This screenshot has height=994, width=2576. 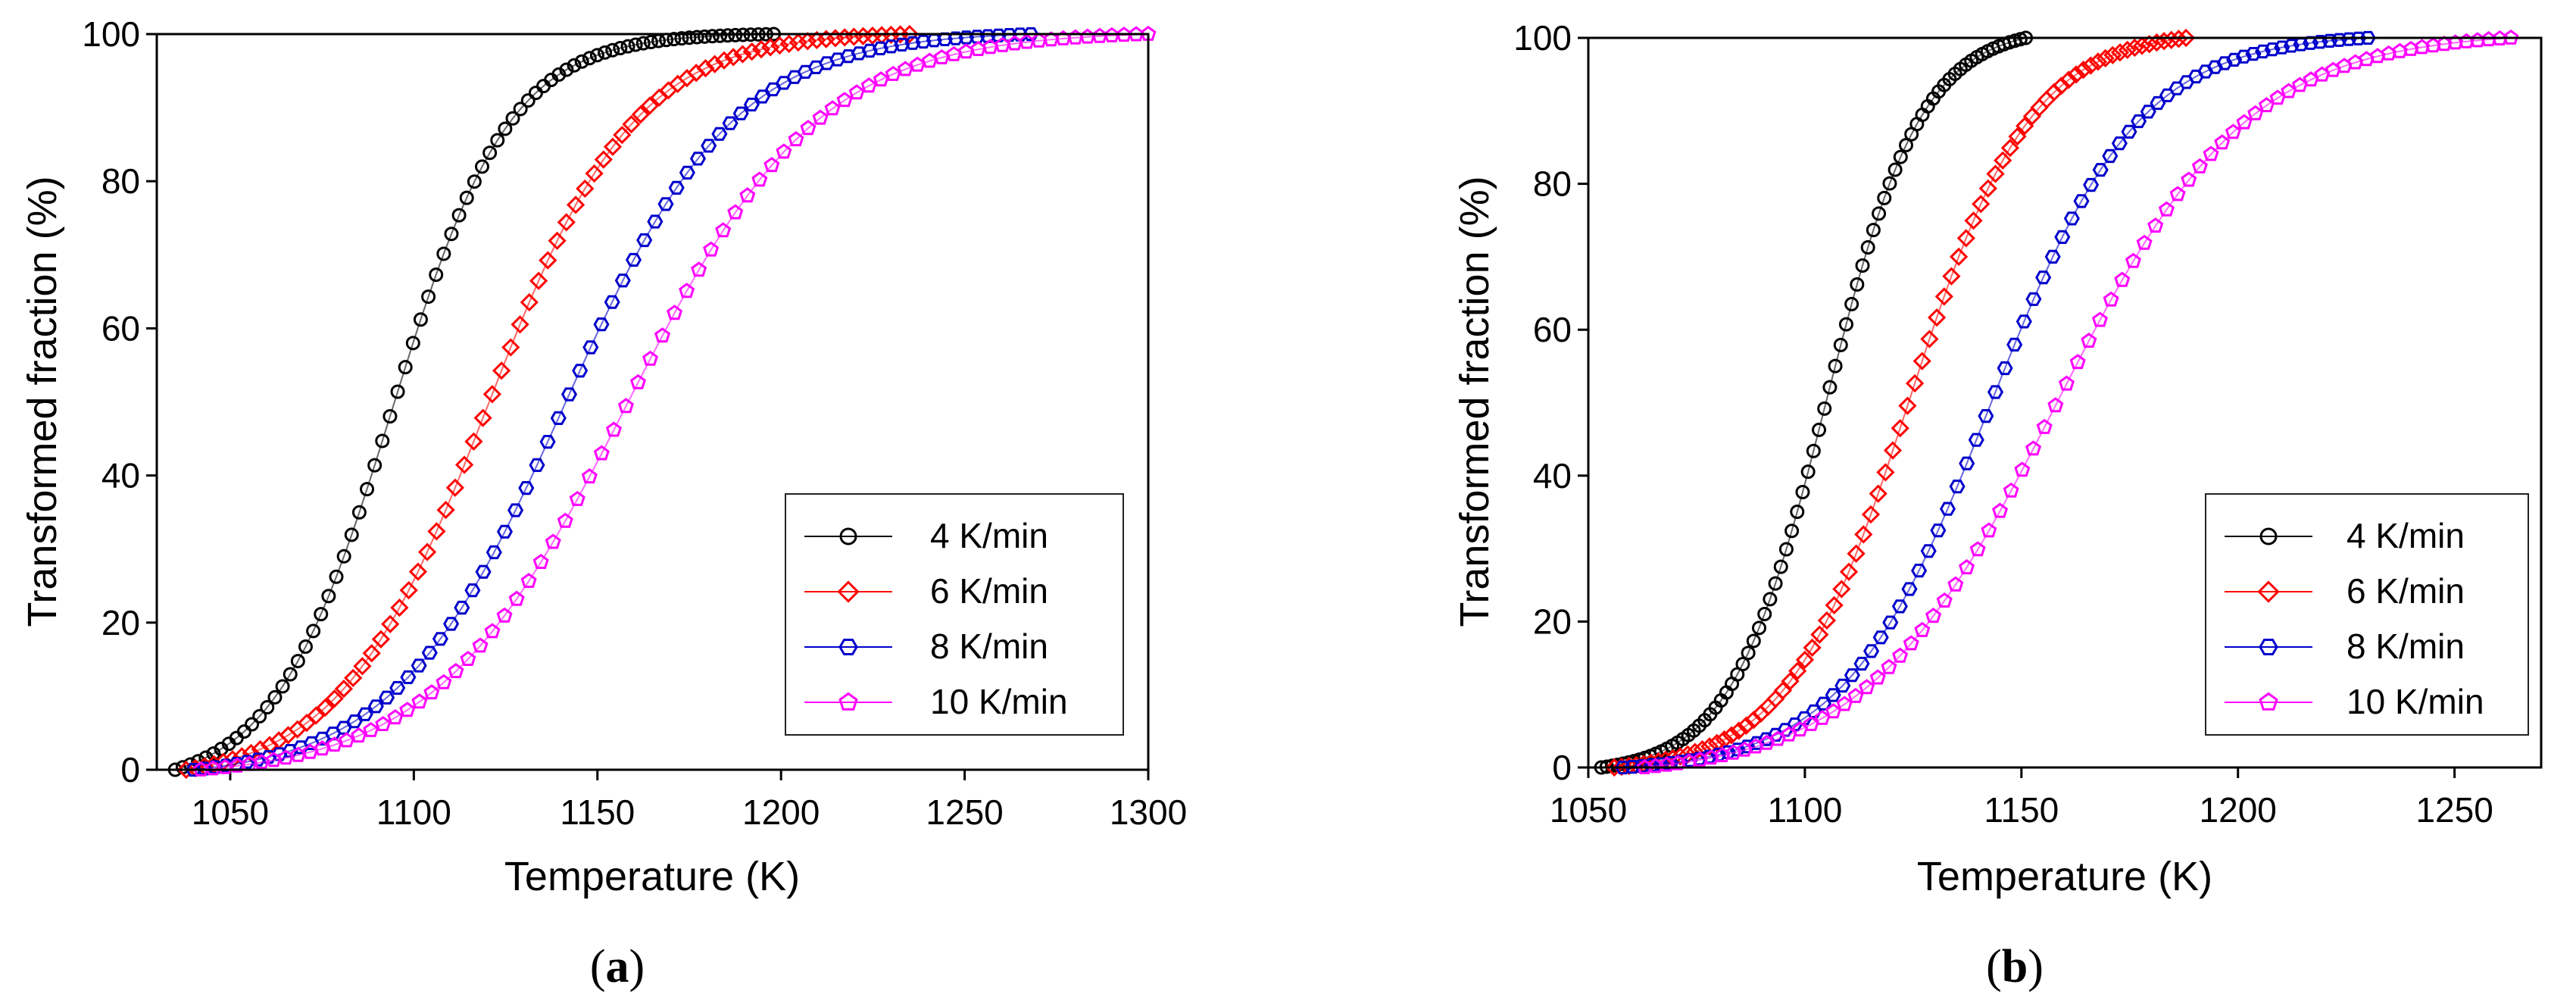 I want to click on y-tick-label: 40, so click(x=1553, y=475).